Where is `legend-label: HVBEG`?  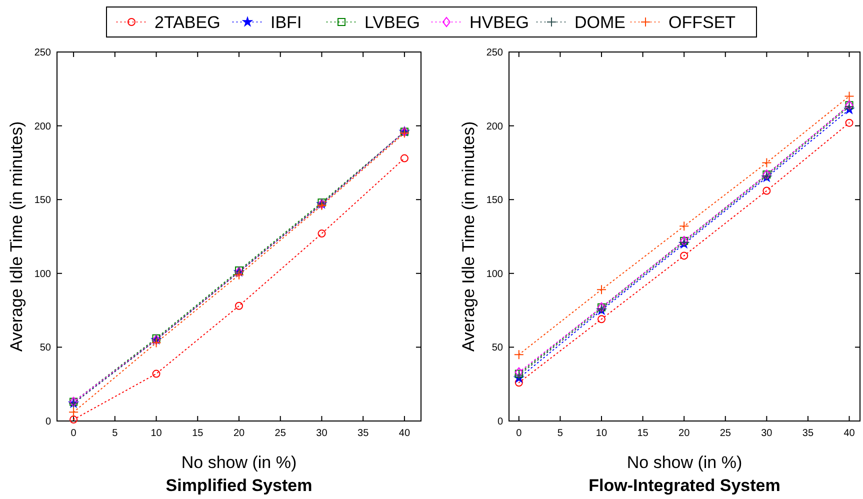
legend-label: HVBEG is located at coordinates (500, 22).